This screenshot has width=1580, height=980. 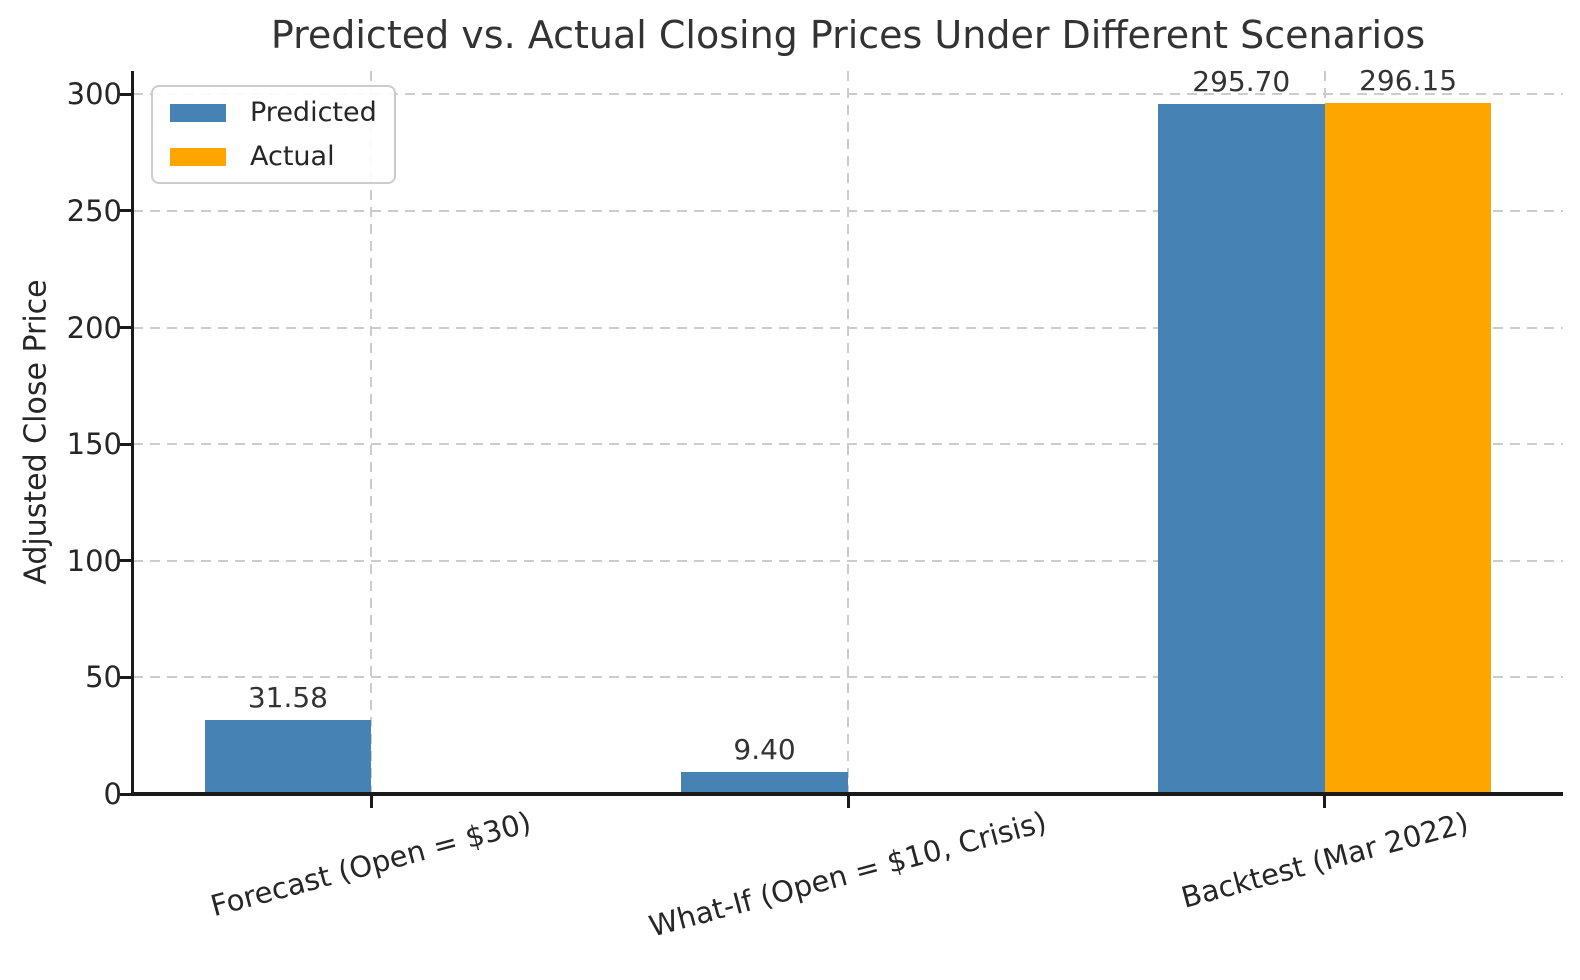 I want to click on legend-label-actual: Actual, so click(x=292, y=156).